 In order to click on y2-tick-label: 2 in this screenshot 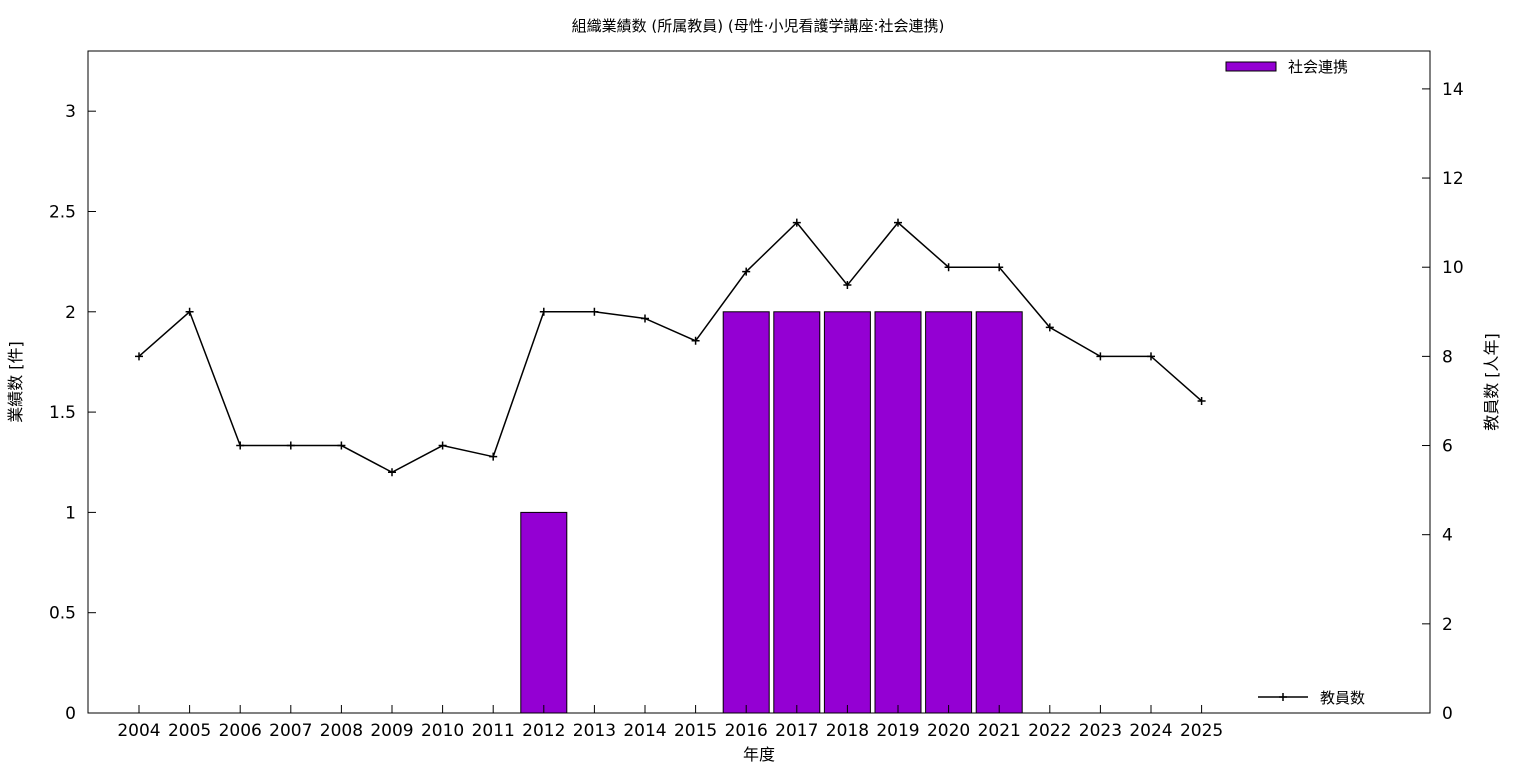, I will do `click(1447, 625)`.